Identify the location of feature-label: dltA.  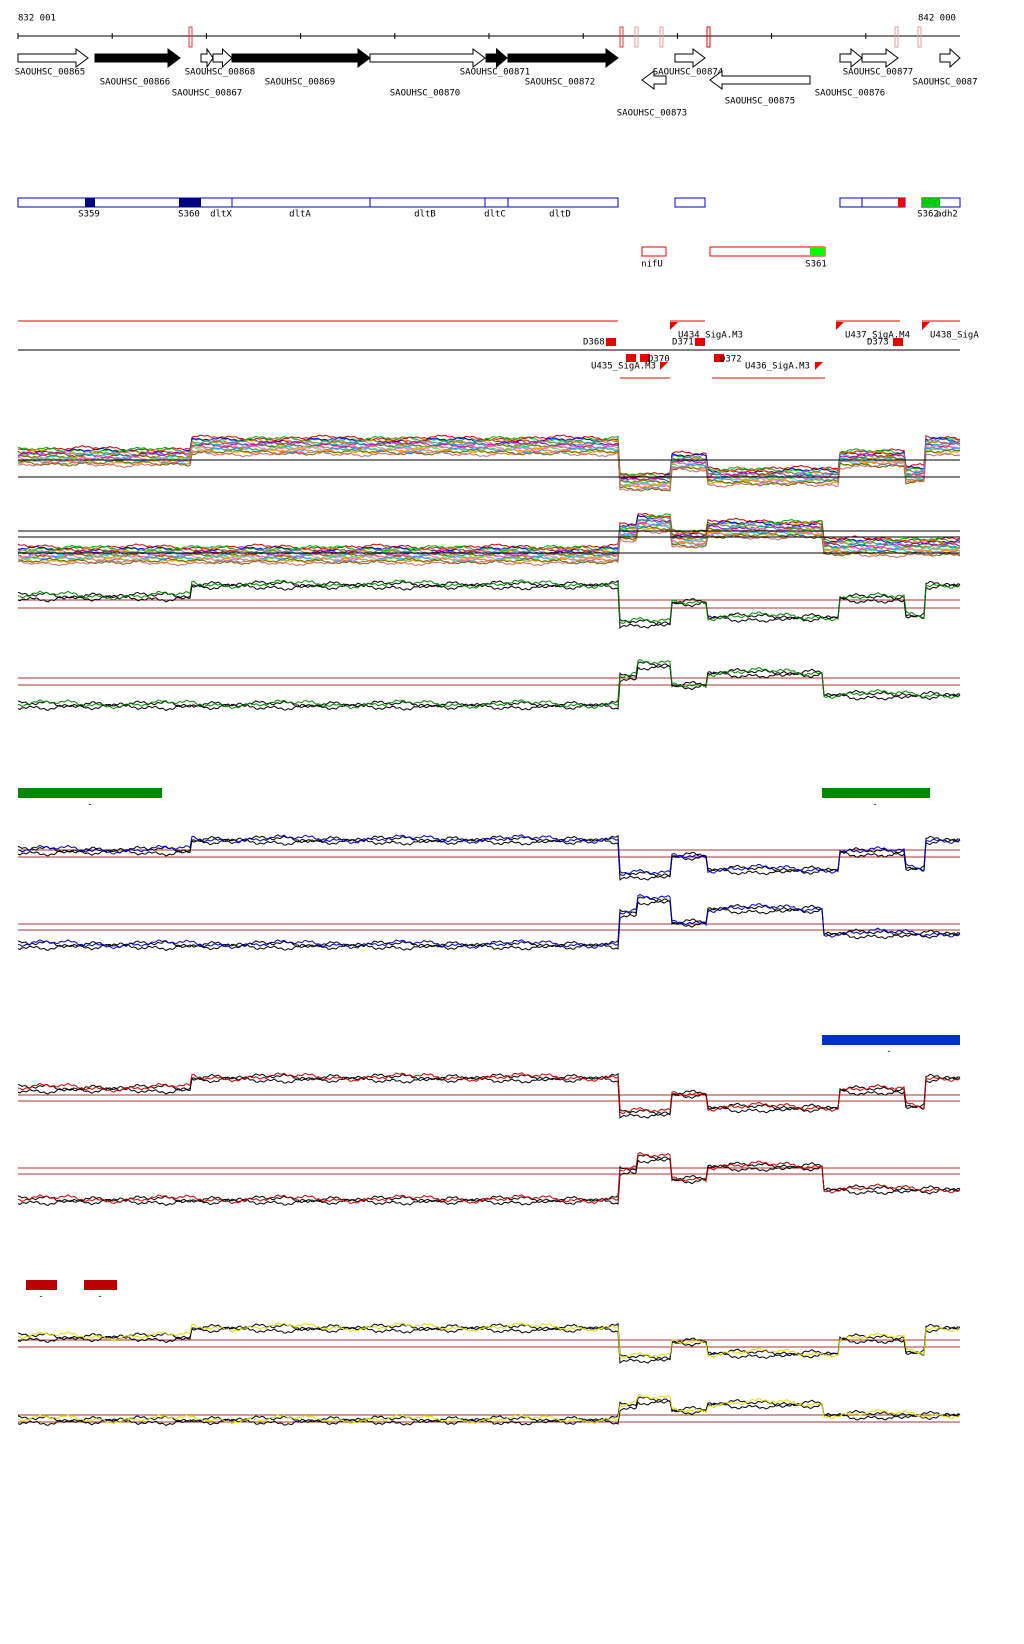
(300, 215).